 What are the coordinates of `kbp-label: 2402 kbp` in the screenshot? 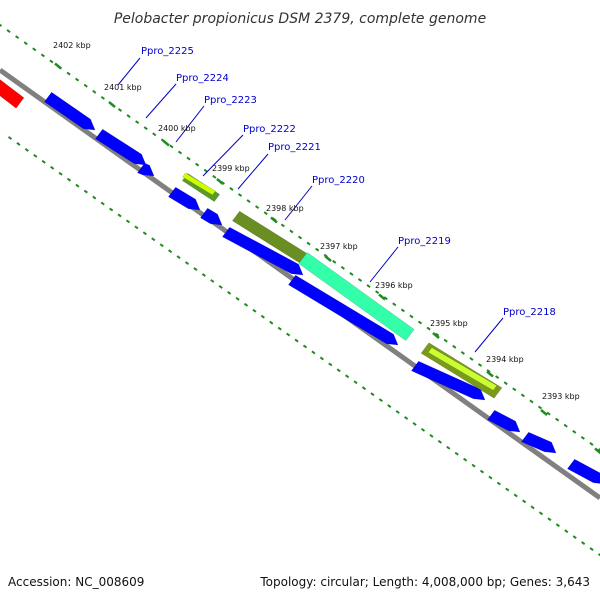 It's located at (72, 45).